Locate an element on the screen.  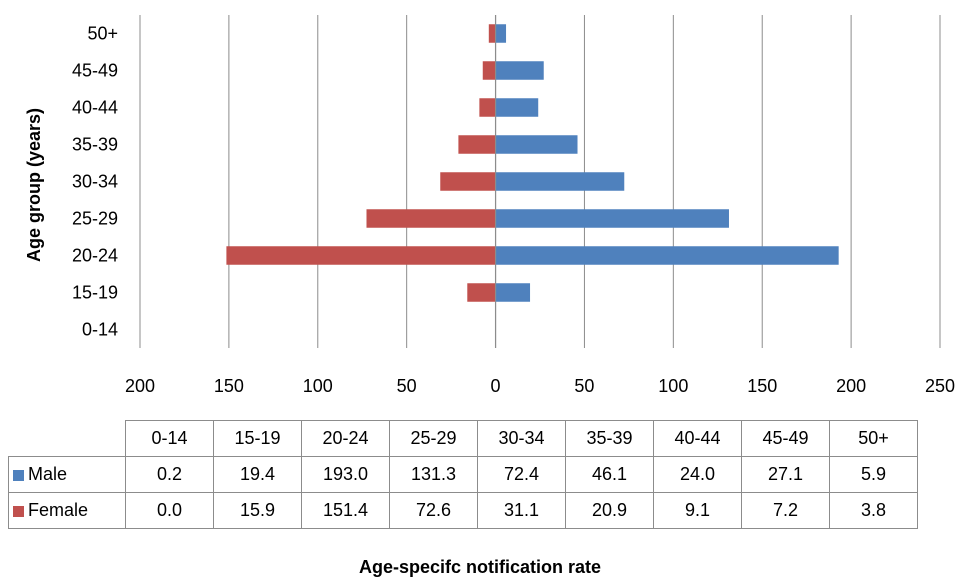
table-cell: 3.8 is located at coordinates (873, 510).